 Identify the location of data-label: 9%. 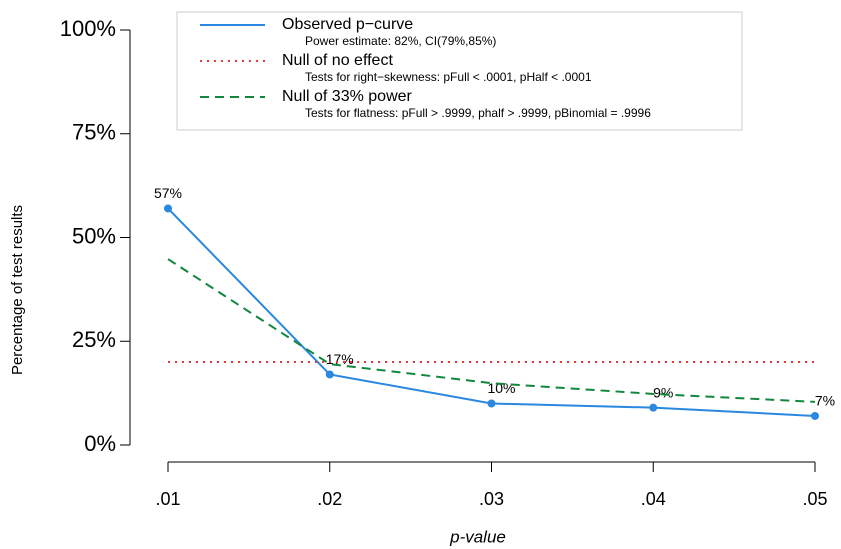
(663, 392).